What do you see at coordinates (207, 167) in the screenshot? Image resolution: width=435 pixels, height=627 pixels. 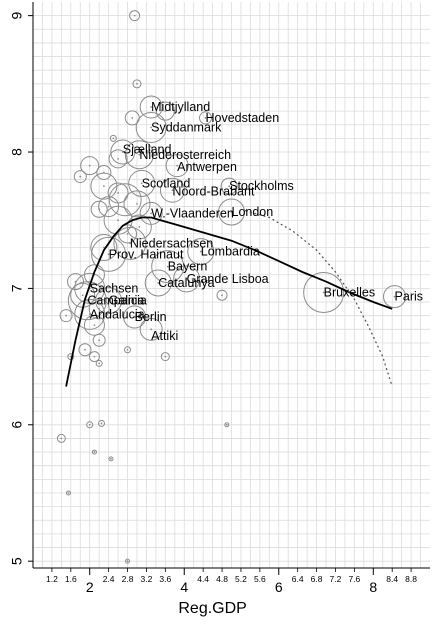 I see `point-label: Antwerpen` at bounding box center [207, 167].